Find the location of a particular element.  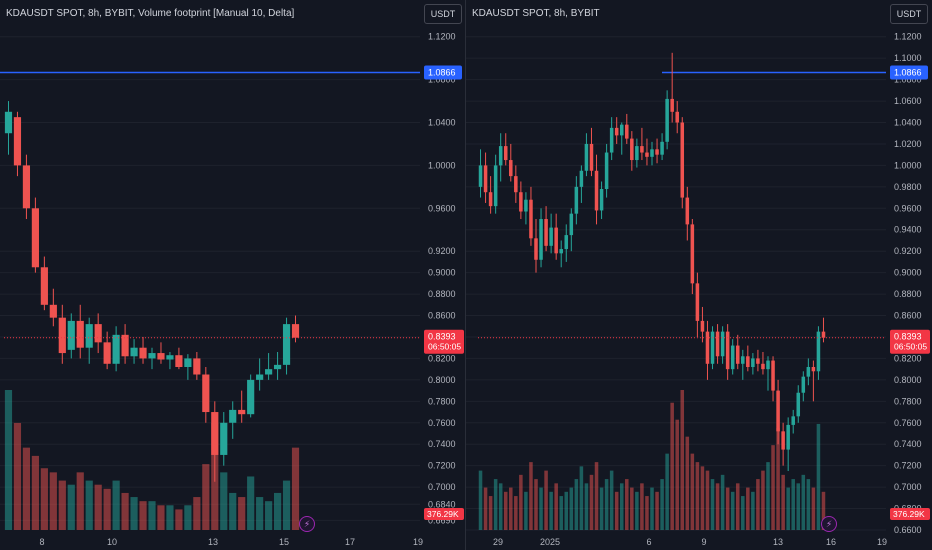

hline-price-label: 1.0866 is located at coordinates (908, 73).